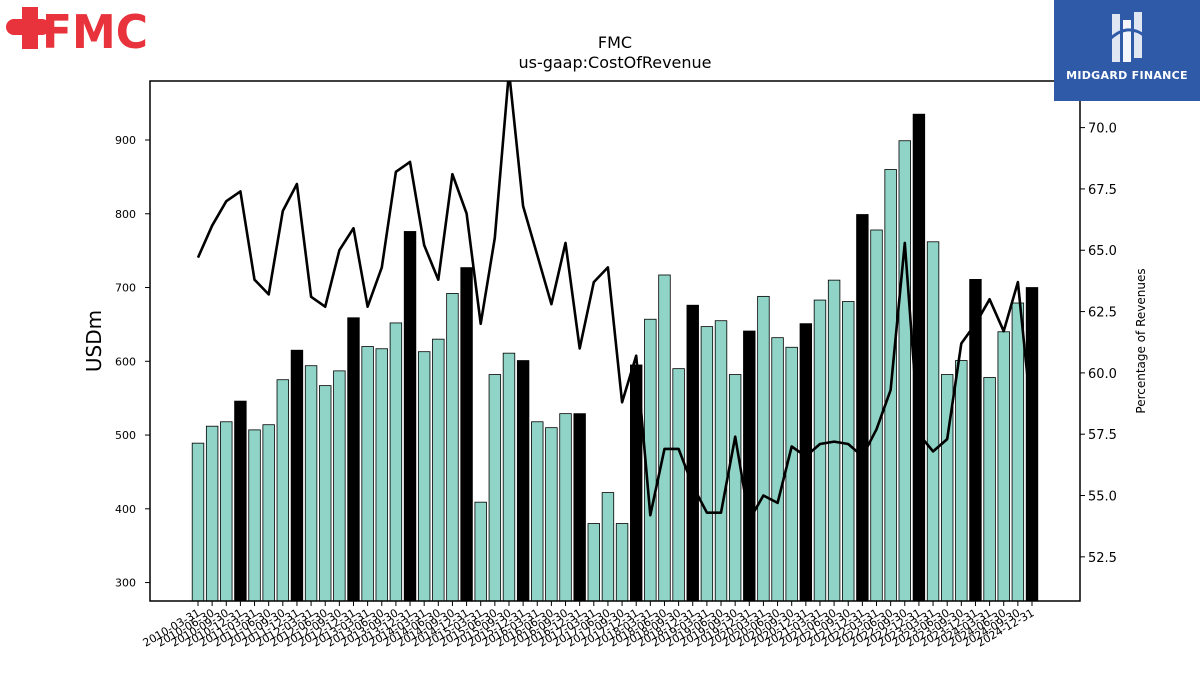 The image size is (1200, 675). Describe the element at coordinates (1102, 558) in the screenshot. I see `y2-tick-label: 52.5` at that location.